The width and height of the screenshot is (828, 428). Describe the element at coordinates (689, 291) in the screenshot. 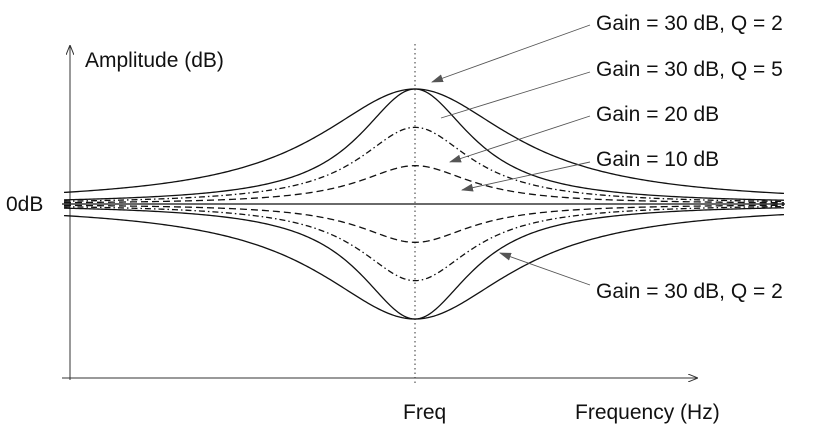

I see `annotation-gain30-q2-cut: Gain = 30 dB, Q = 2` at that location.